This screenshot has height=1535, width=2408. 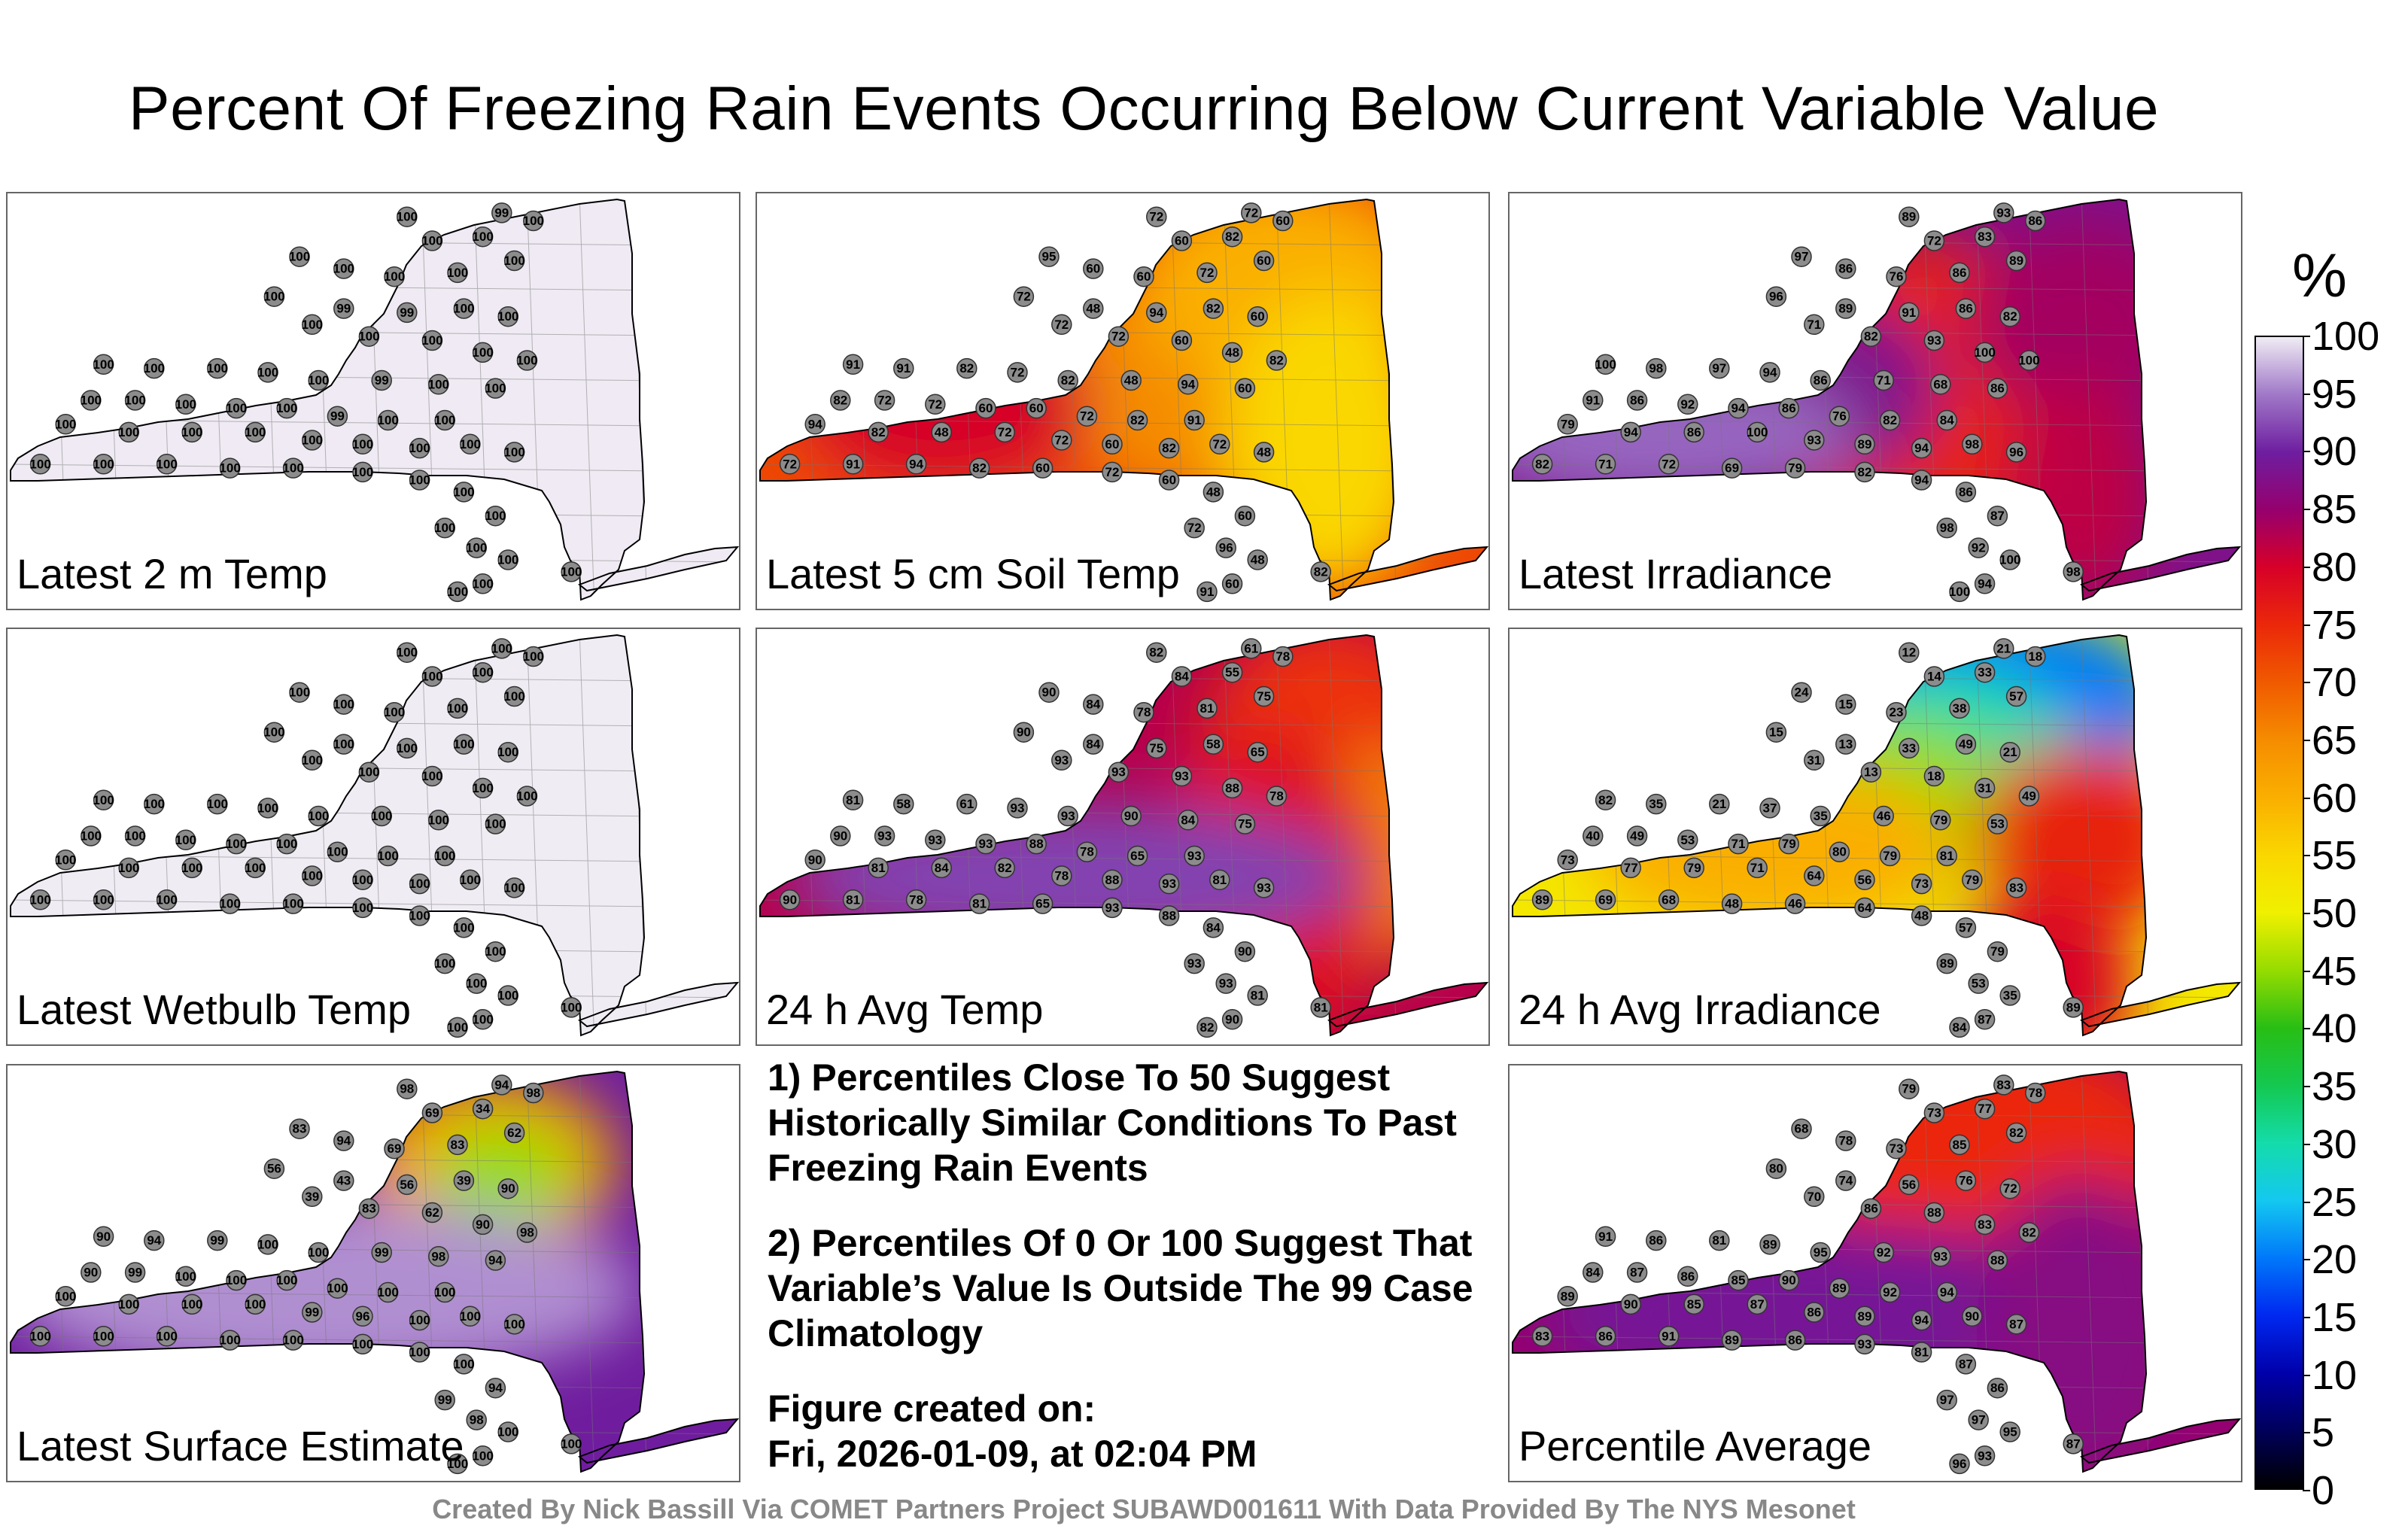 What do you see at coordinates (1194, 528) in the screenshot?
I see `station-marker: 72` at bounding box center [1194, 528].